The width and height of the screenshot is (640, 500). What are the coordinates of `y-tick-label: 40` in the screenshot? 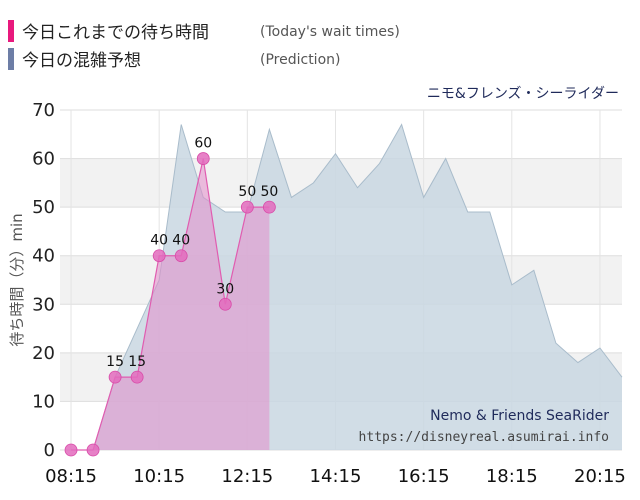 It's located at (43, 256).